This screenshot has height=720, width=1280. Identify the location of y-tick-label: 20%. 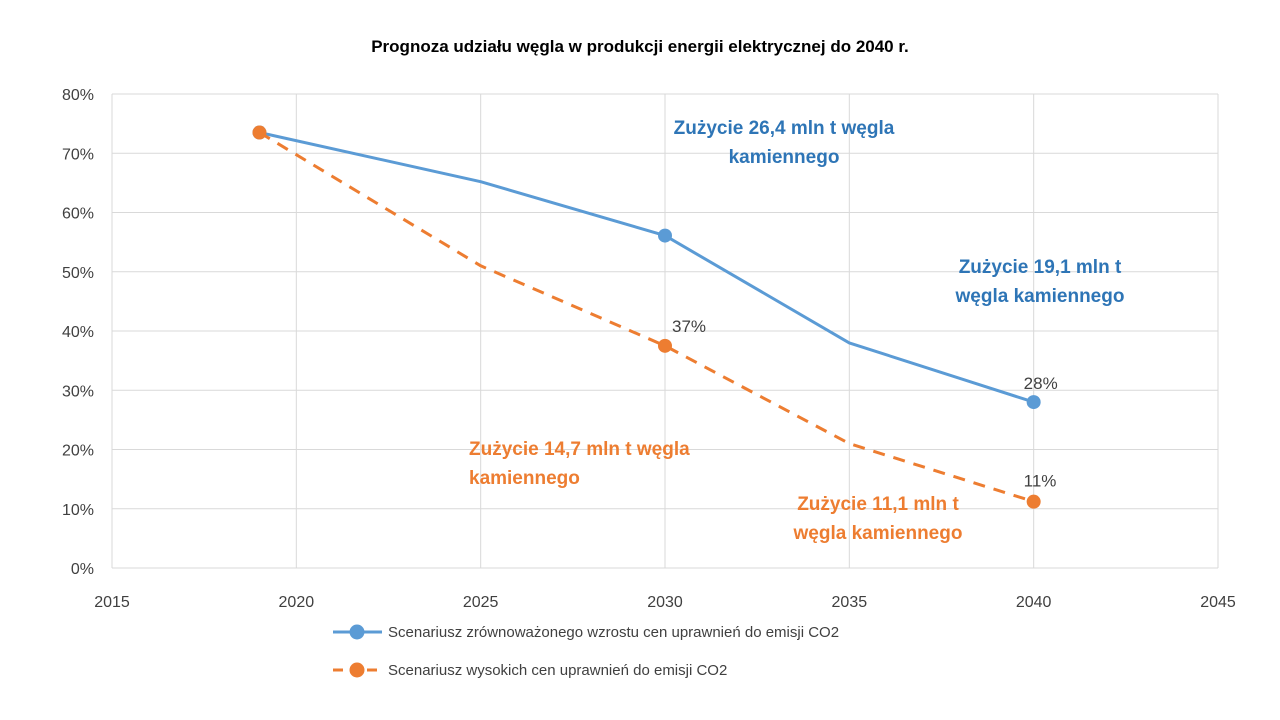
(78, 451).